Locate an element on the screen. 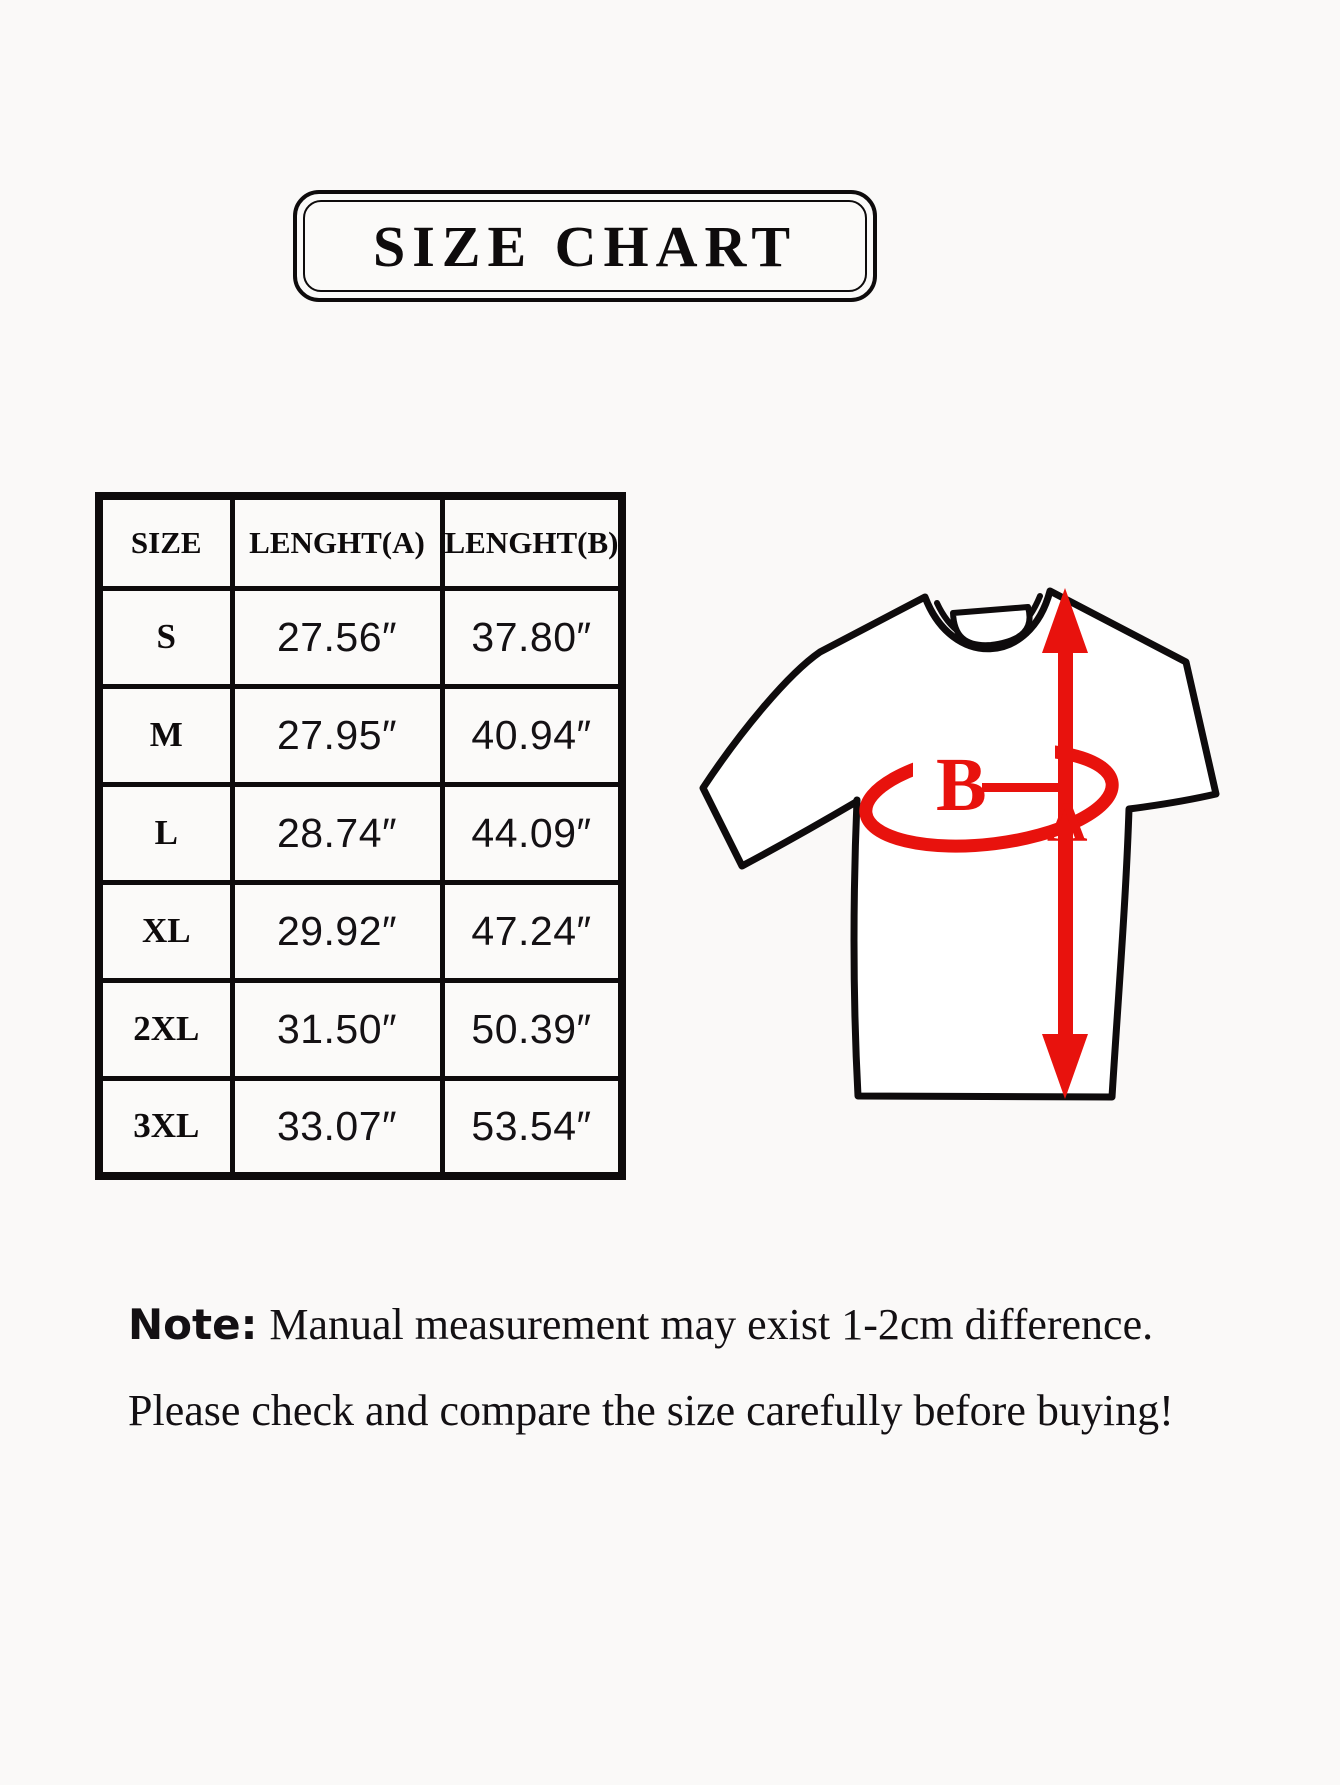 The height and width of the screenshot is (1785, 1340). table-row: S 27.56″ 37.80″ is located at coordinates (360, 637).